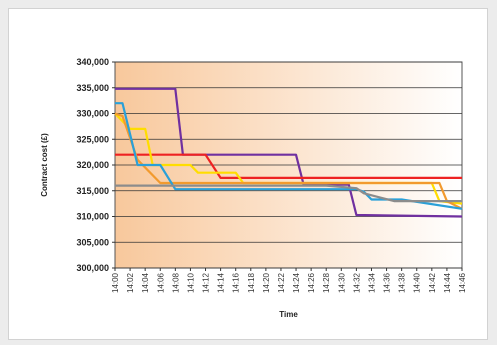  I want to click on x-tick-label: 14:36, so click(387, 282).